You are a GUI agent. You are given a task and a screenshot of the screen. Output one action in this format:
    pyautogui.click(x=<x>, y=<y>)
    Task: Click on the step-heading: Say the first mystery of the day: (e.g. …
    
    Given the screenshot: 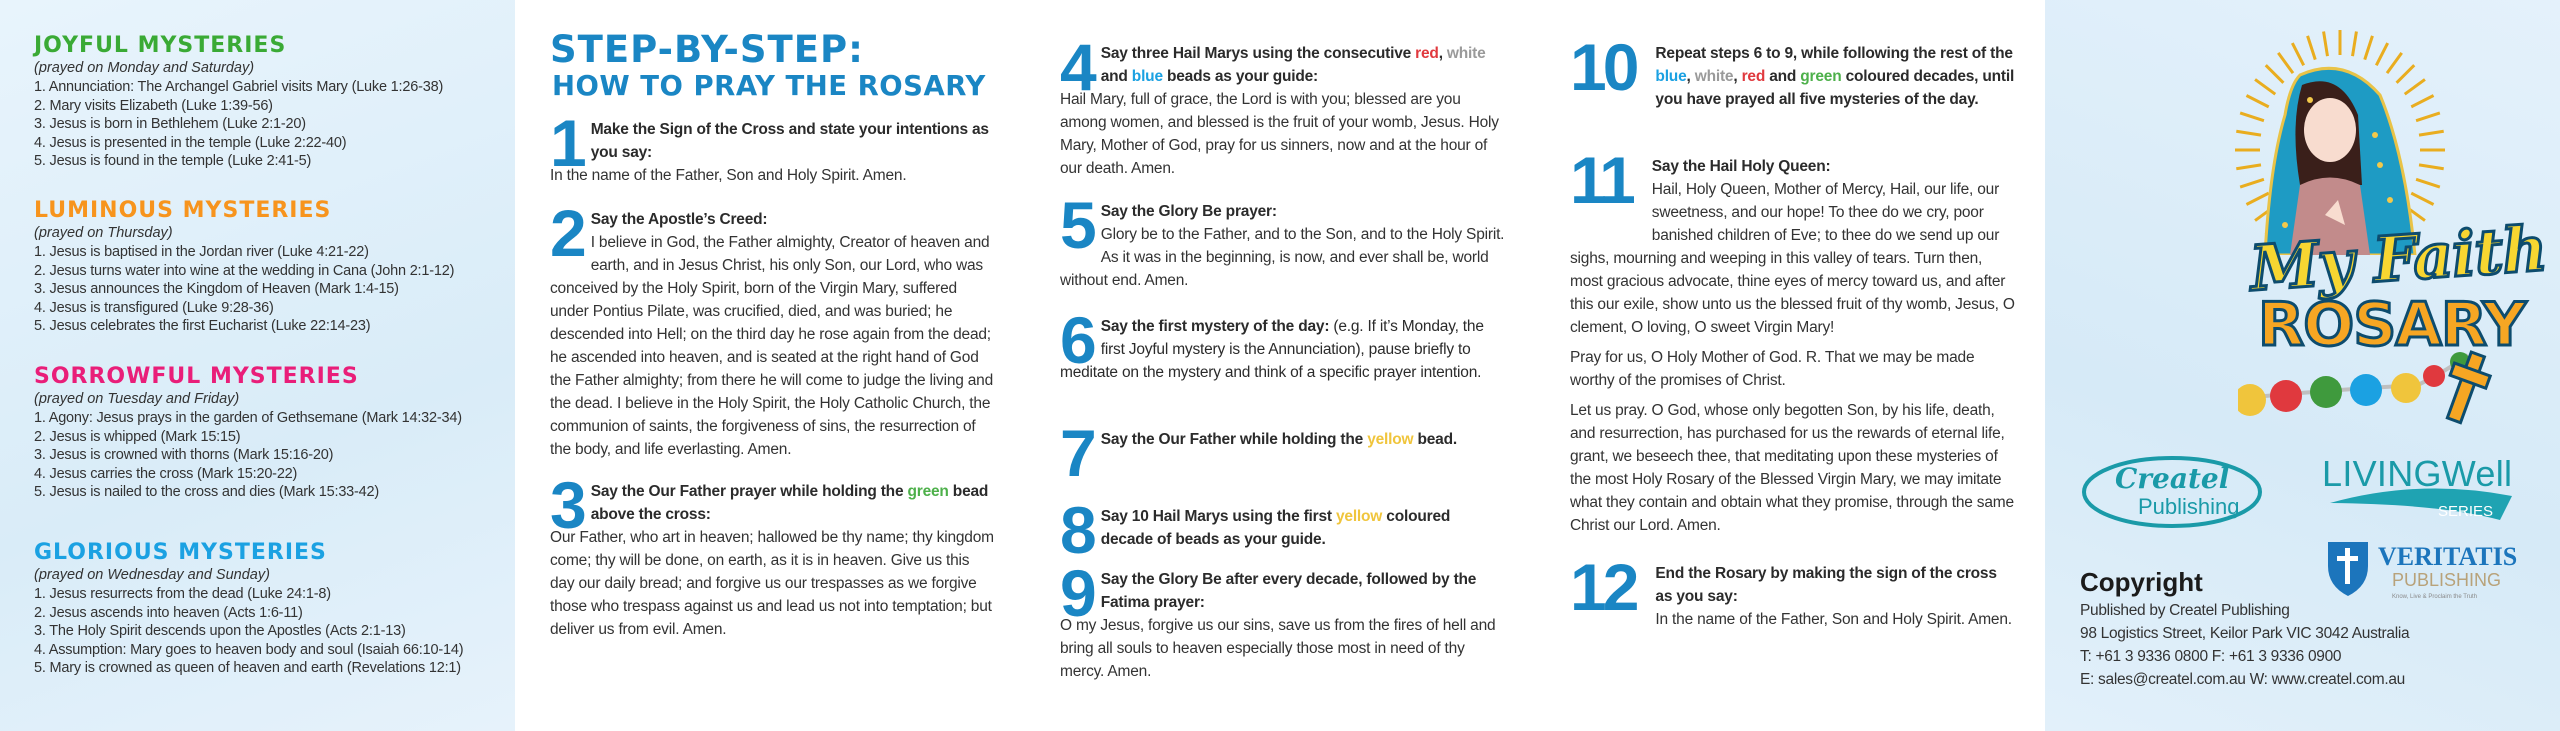 What is the action you would take?
    pyautogui.click(x=1282, y=349)
    